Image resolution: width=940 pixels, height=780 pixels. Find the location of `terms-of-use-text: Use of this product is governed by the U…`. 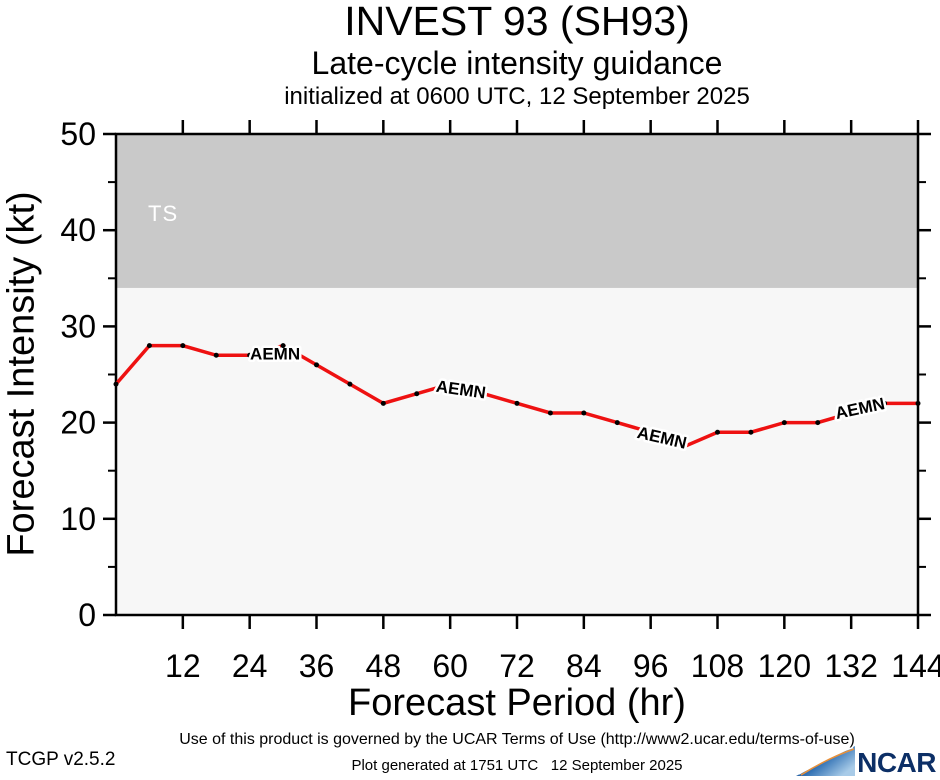

terms-of-use-text: Use of this product is governed by the U… is located at coordinates (517, 739).